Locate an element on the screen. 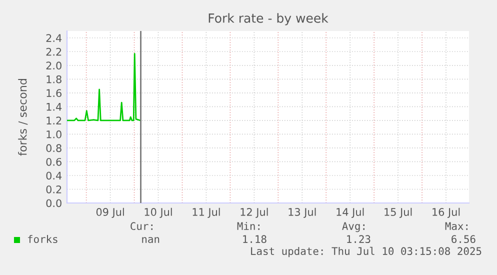  x-tick-label: 11 Jul is located at coordinates (206, 213).